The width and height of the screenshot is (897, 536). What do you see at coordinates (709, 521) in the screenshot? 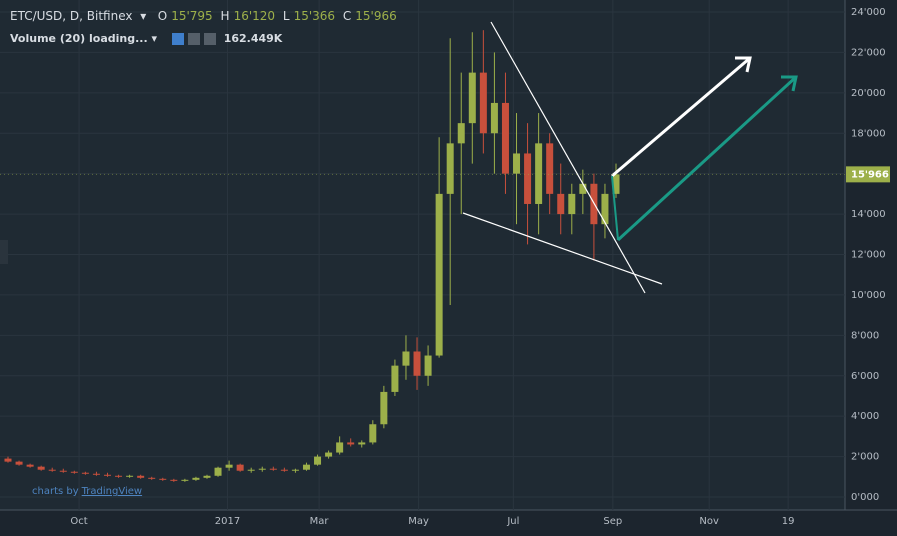
I see `x-tick-label: Nov` at bounding box center [709, 521].